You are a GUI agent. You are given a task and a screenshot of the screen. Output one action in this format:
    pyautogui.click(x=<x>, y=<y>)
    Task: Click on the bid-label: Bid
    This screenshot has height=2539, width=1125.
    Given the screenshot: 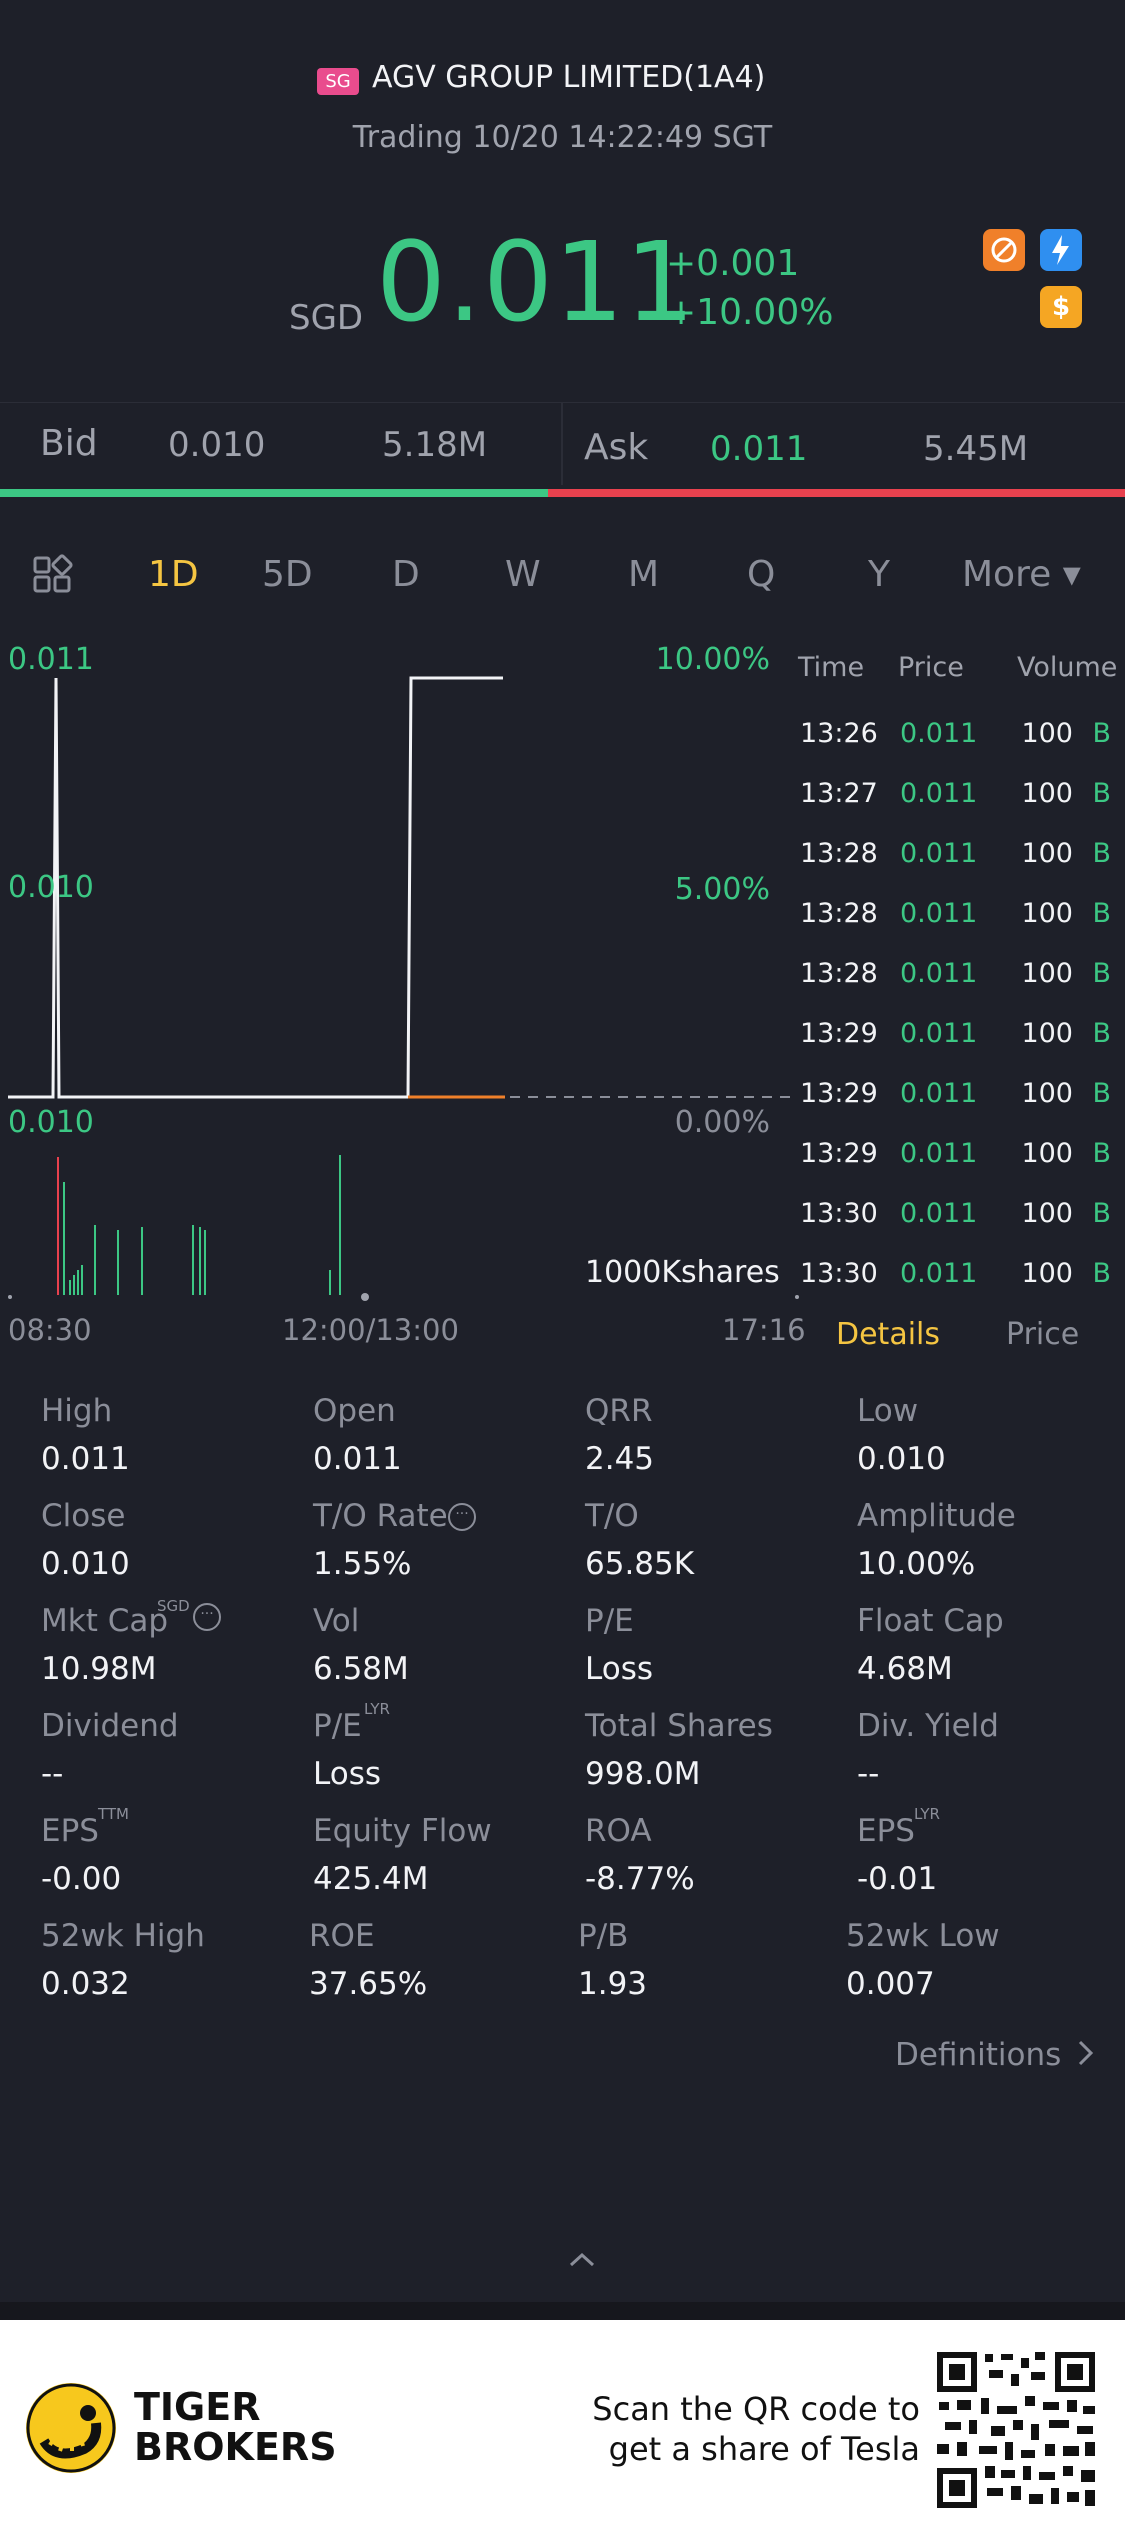 What is the action you would take?
    pyautogui.click(x=69, y=443)
    